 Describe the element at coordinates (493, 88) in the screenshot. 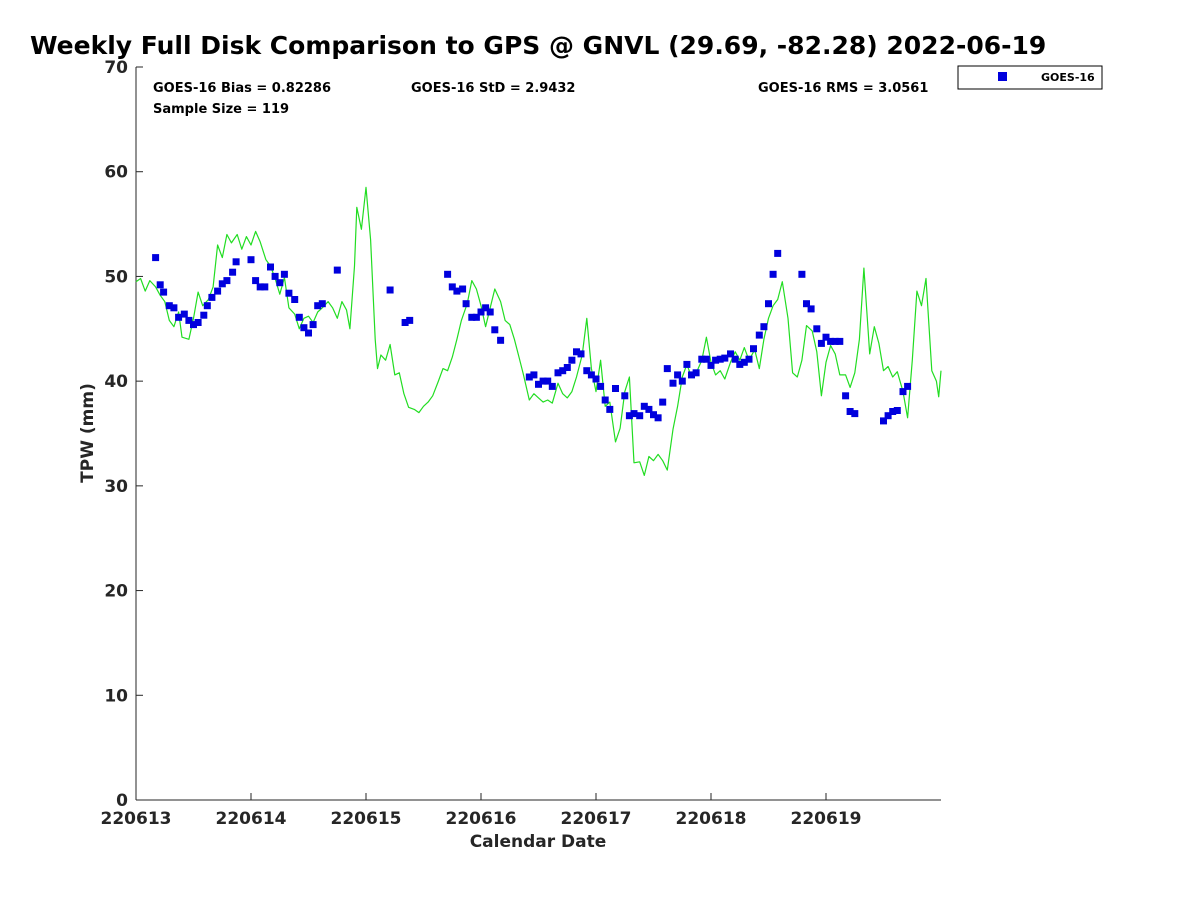

I see `std-annotation: GOES-16 StD = 2.9432` at that location.